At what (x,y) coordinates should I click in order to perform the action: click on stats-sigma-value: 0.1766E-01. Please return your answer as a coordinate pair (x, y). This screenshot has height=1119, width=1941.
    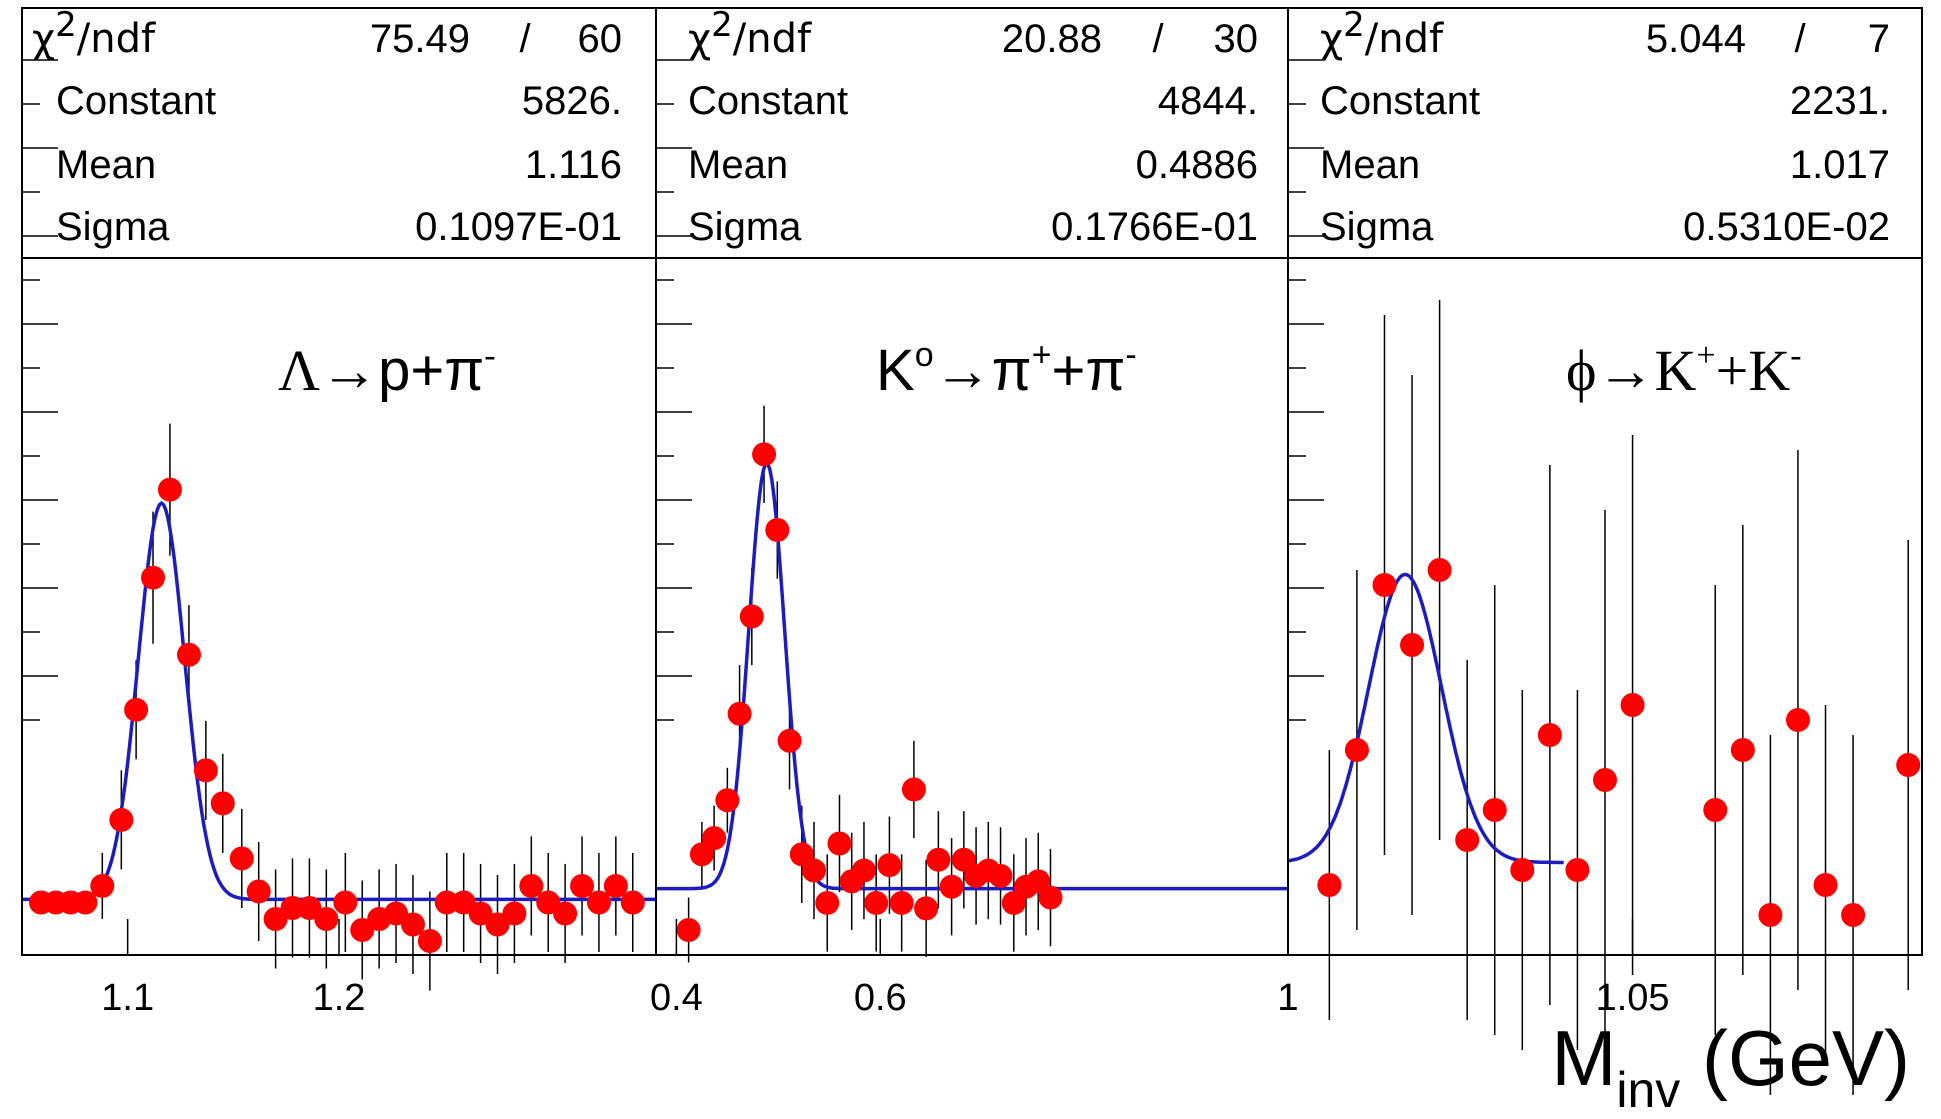
    Looking at the image, I should click on (1154, 227).